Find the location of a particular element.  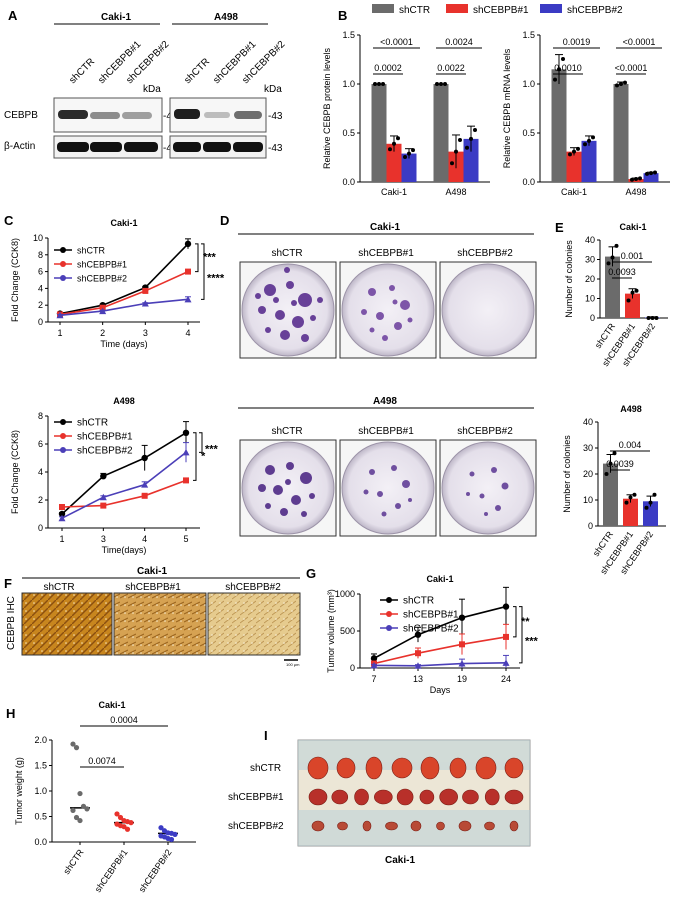

blot-lane-a498-shctr: shCTR is located at coordinates (197, 71).